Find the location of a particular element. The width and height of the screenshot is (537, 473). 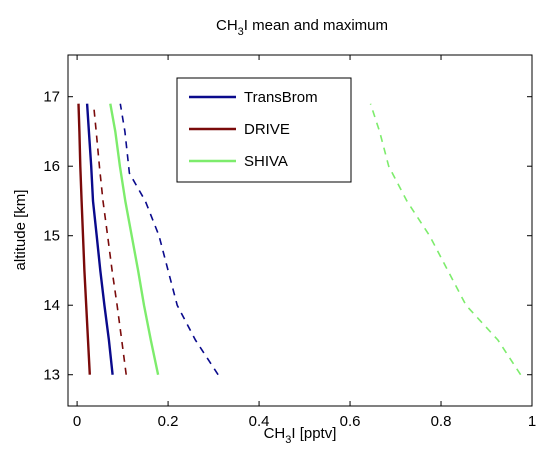

series-line-transbrom-maximum is located at coordinates (169, 239).